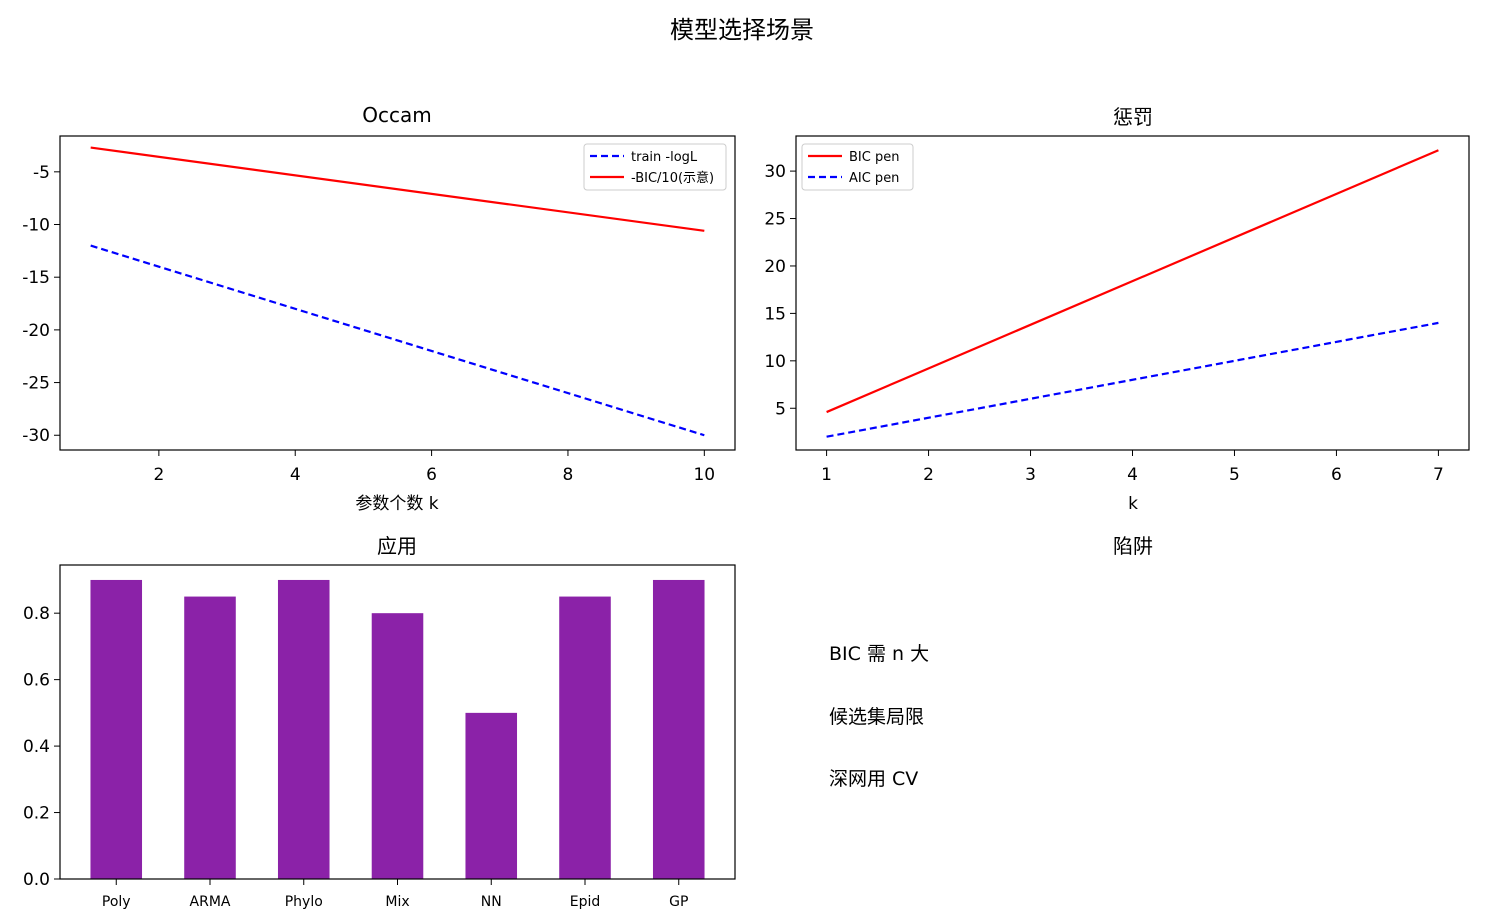  I want to click on penalty-legend-label-2: AIC pen, so click(874, 178).